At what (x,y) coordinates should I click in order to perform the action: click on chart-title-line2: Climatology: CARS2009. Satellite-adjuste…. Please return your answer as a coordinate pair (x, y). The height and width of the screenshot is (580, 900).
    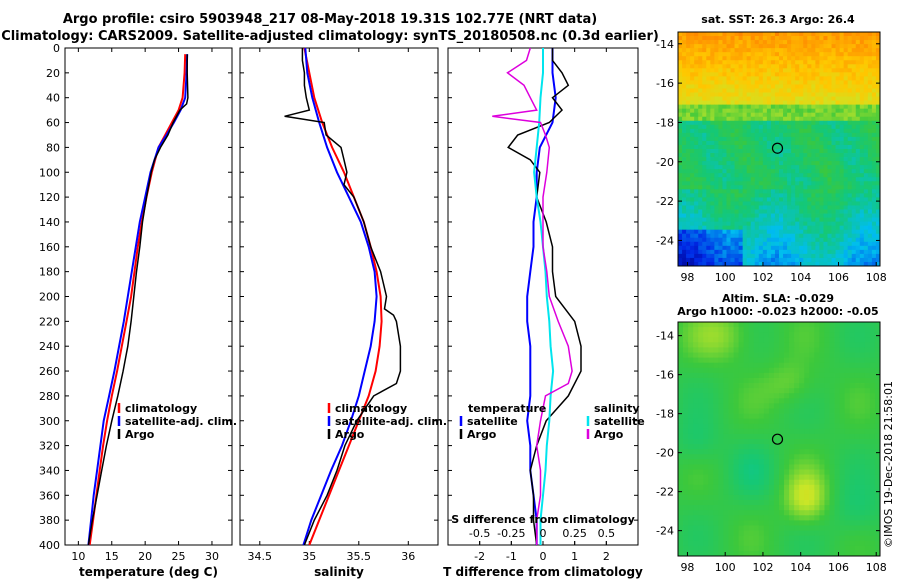
    Looking at the image, I should click on (330, 36).